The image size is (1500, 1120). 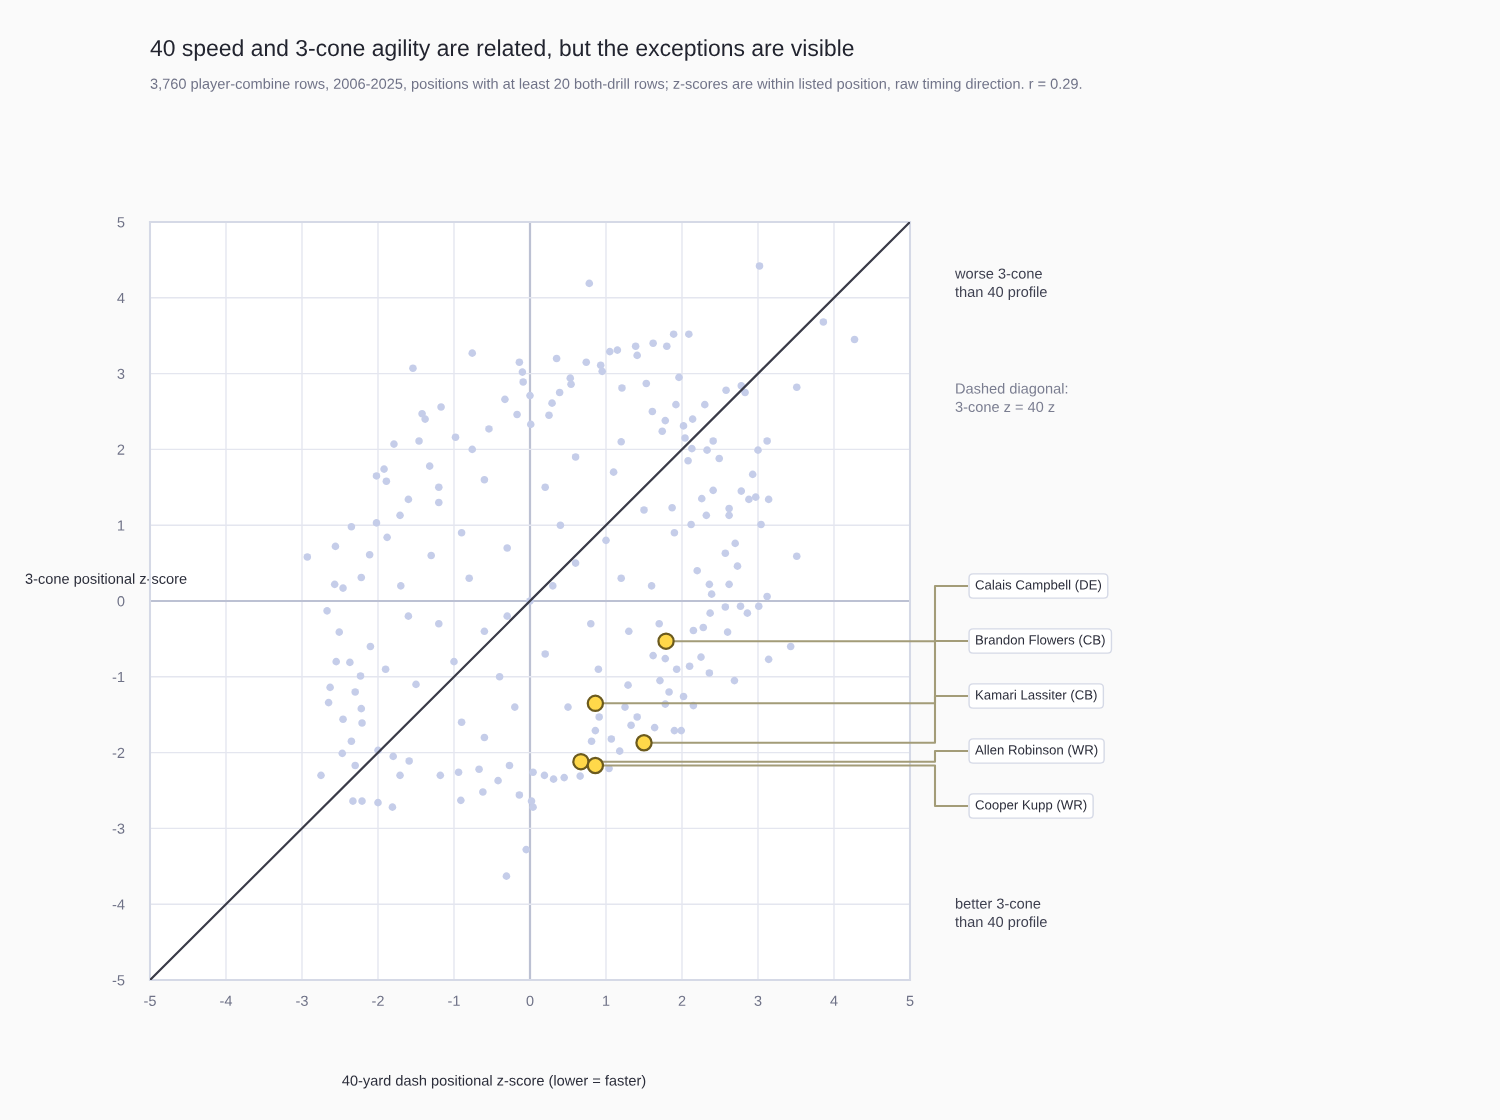 I want to click on text: Dashed diagonal: 3-cone z = 40 z, so click(x=1011, y=398).